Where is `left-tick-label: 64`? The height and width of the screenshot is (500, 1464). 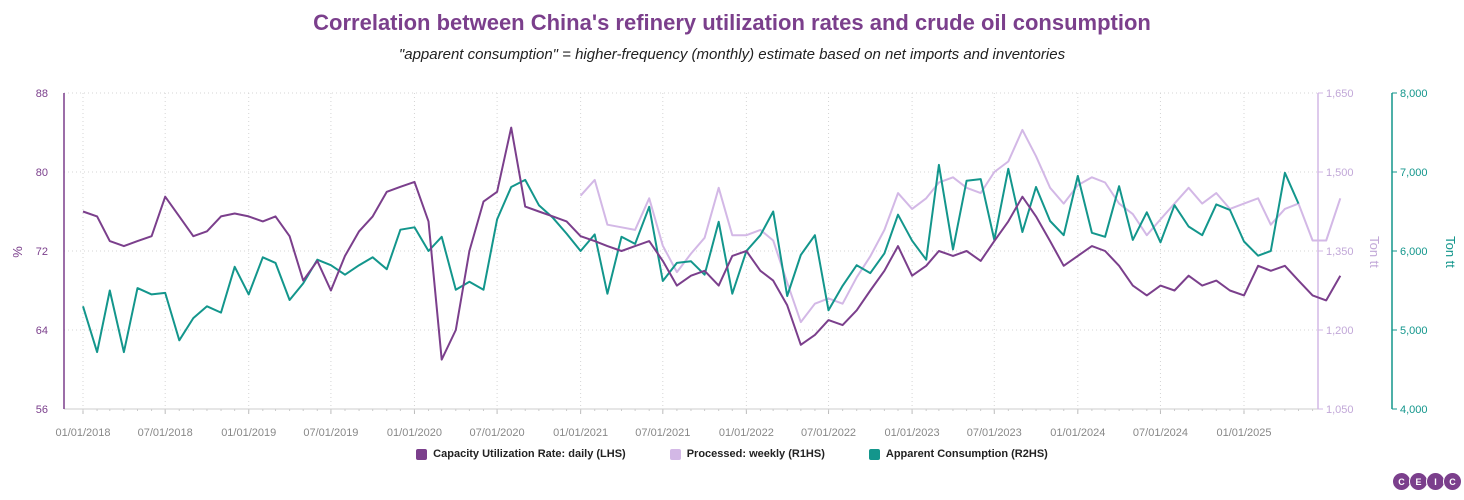
left-tick-label: 64 is located at coordinates (42, 331).